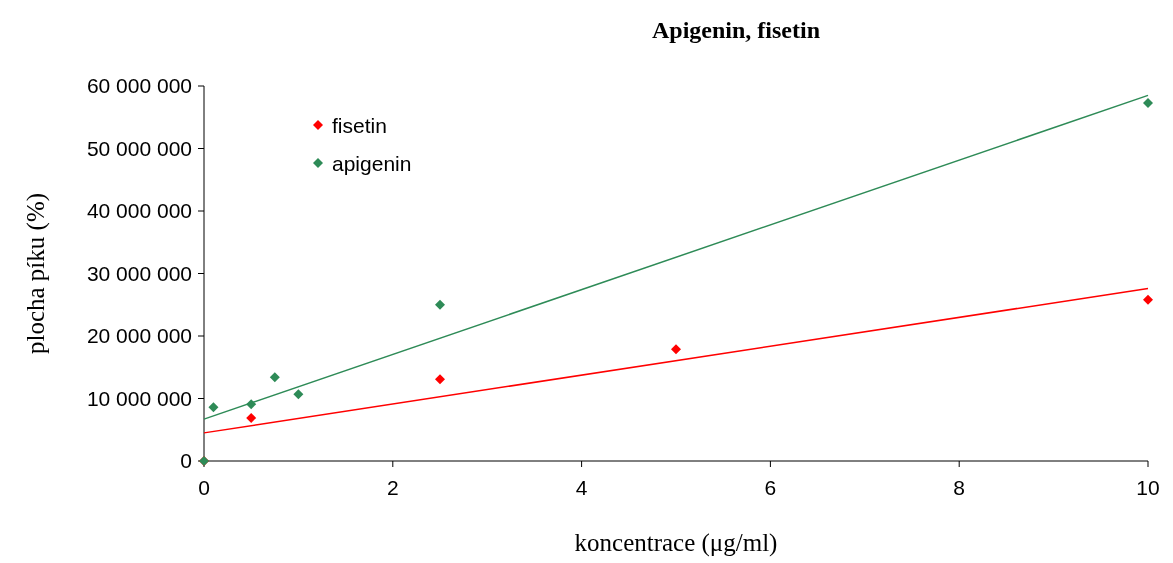  I want to click on x-tick-label: 2, so click(392, 487).